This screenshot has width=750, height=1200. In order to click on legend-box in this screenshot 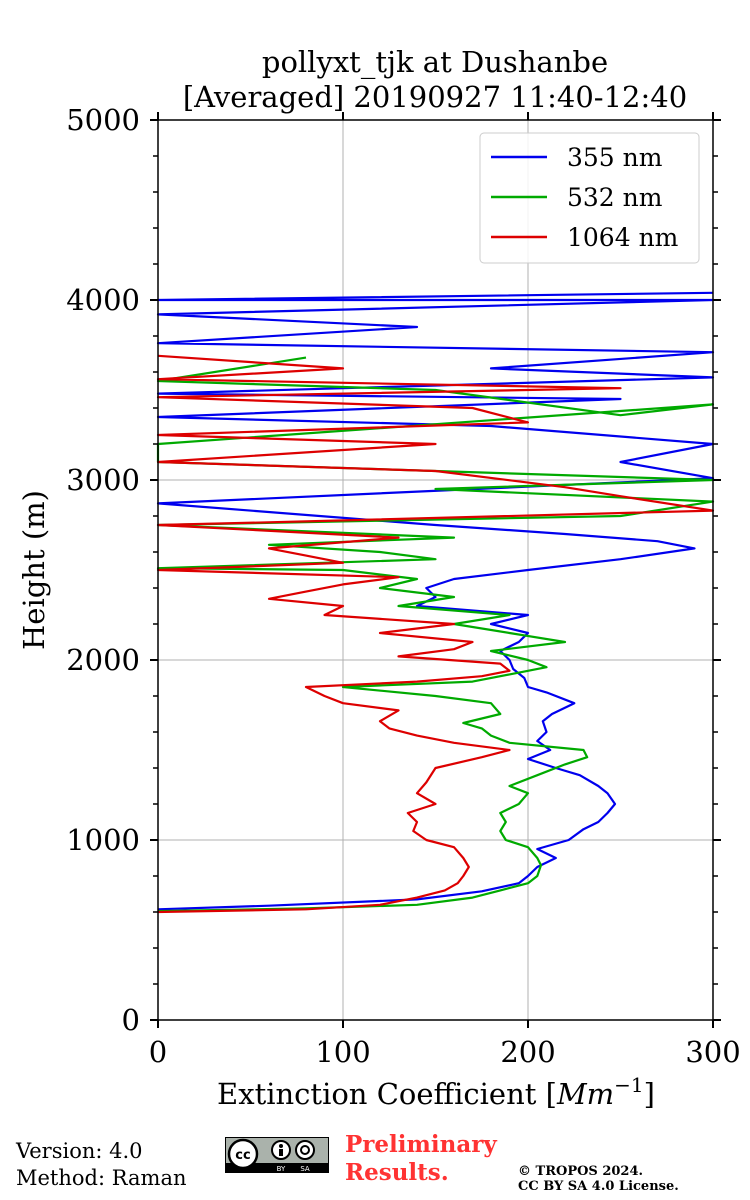, I will do `click(589, 198)`.